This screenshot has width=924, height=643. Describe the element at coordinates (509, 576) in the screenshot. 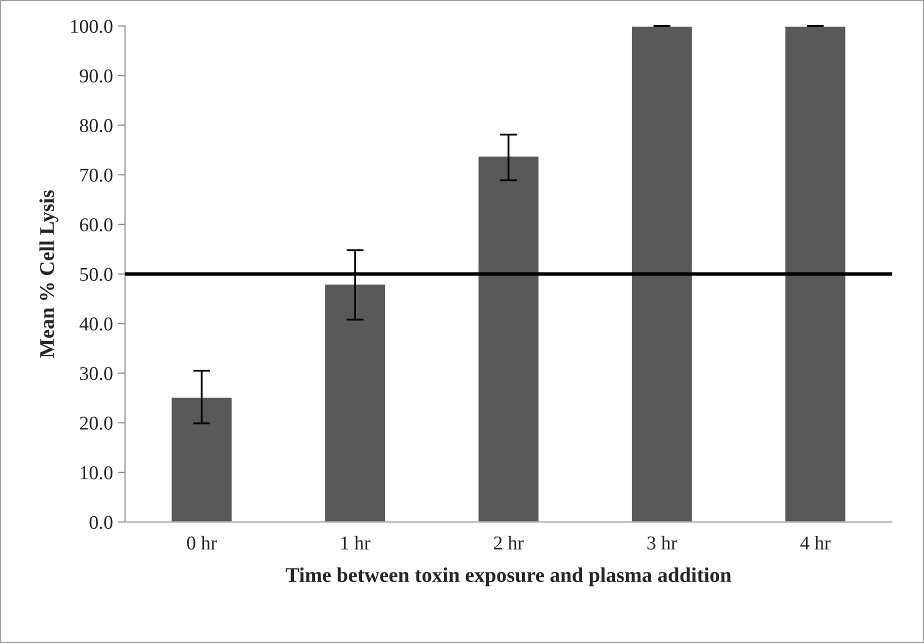

I see `x-axis-title: Time between toxin exposure and plasma addition` at that location.